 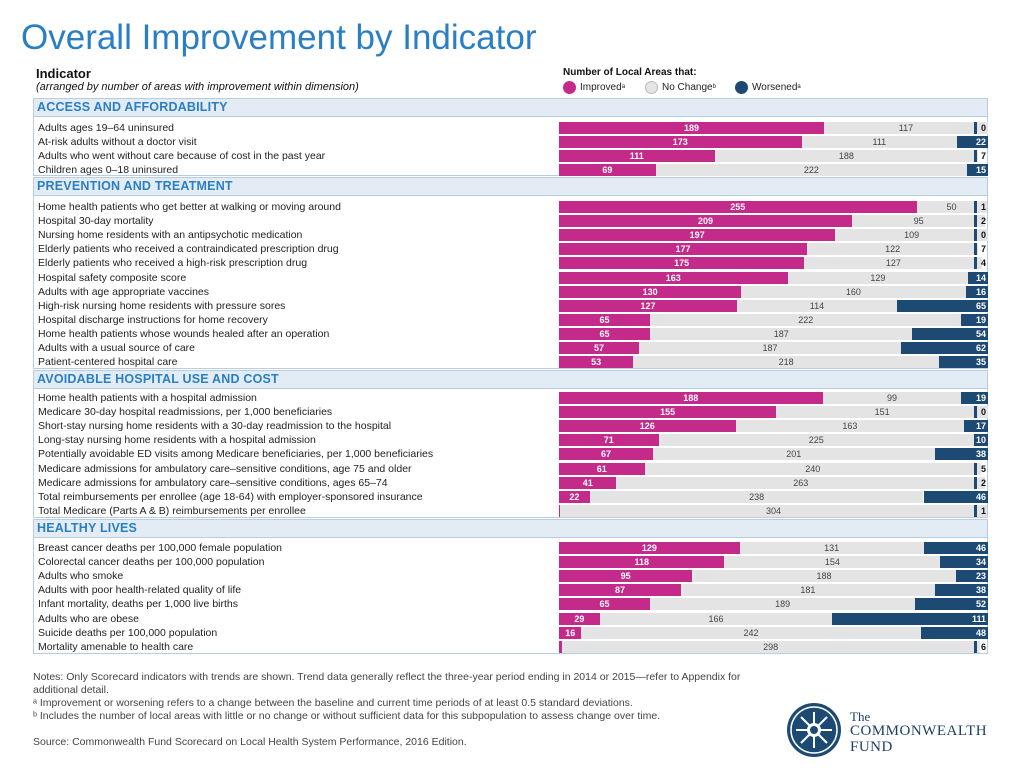 What do you see at coordinates (910, 618) in the screenshot?
I see `bar-worsened: 111` at bounding box center [910, 618].